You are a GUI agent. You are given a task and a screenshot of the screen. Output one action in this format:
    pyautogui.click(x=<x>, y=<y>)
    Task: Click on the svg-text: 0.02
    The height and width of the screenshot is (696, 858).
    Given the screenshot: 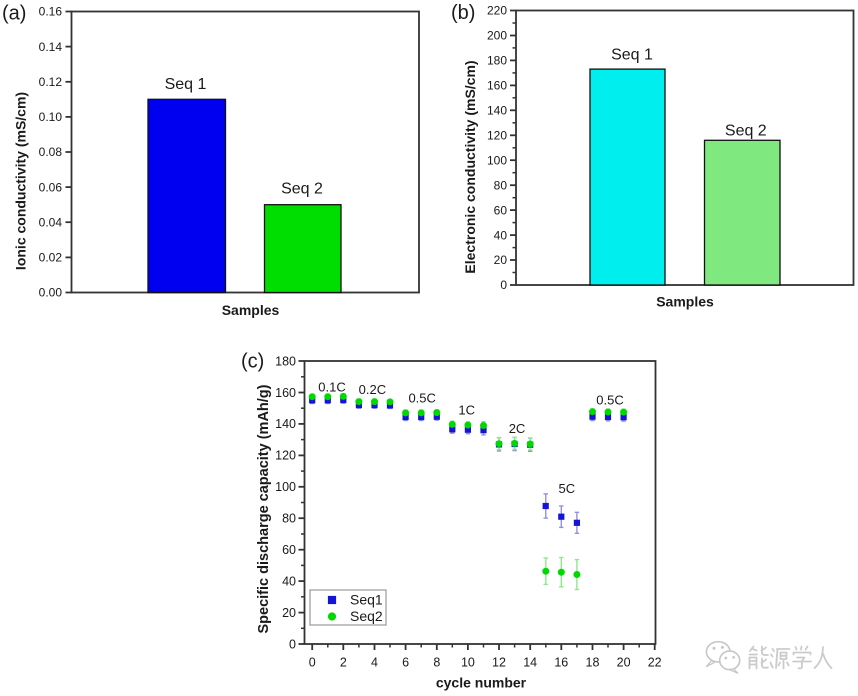 What is the action you would take?
    pyautogui.click(x=51, y=258)
    